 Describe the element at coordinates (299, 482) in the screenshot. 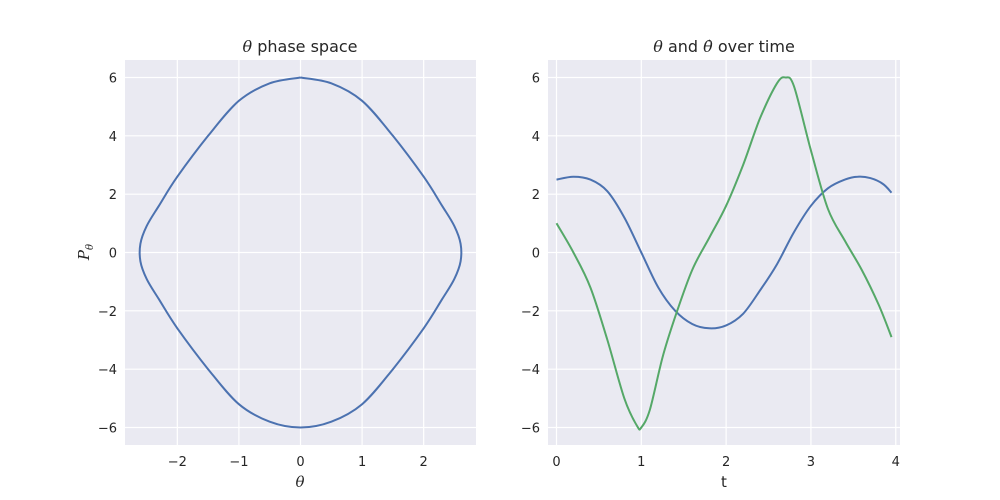

I see `x-axis-label-left: θ` at that location.